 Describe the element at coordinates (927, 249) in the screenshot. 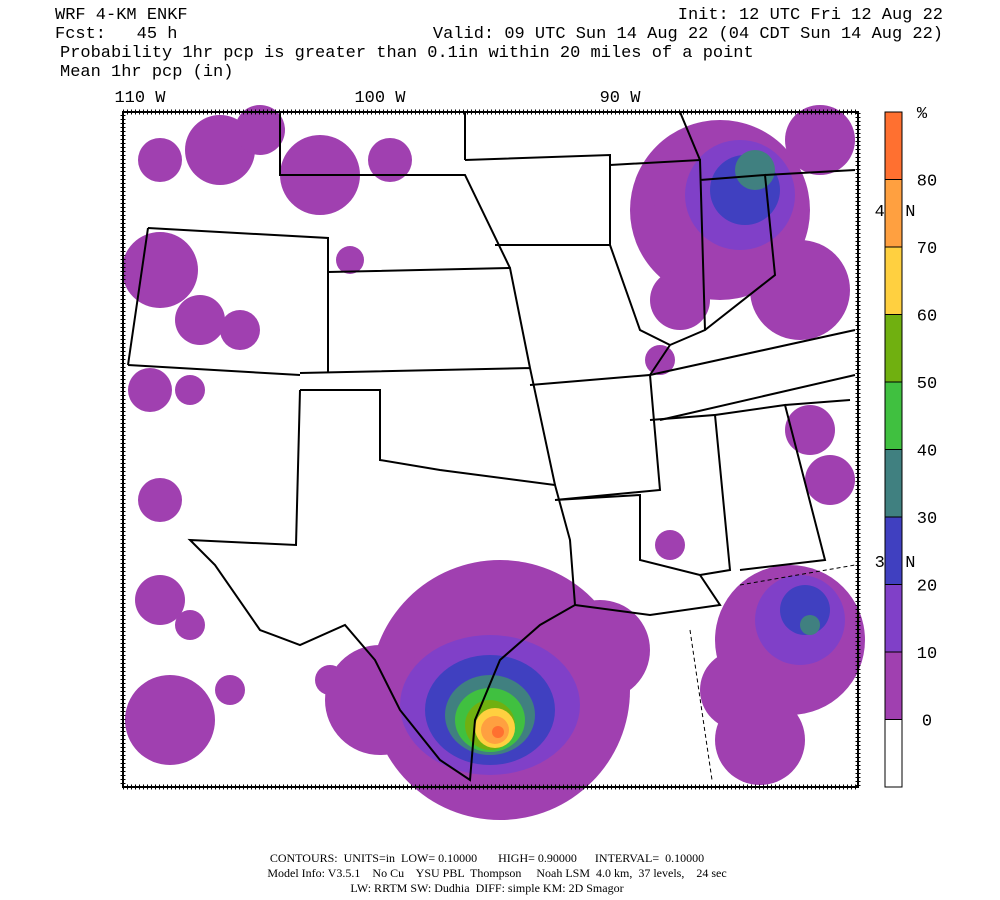

I see `colorbar-tick-label: 70` at that location.